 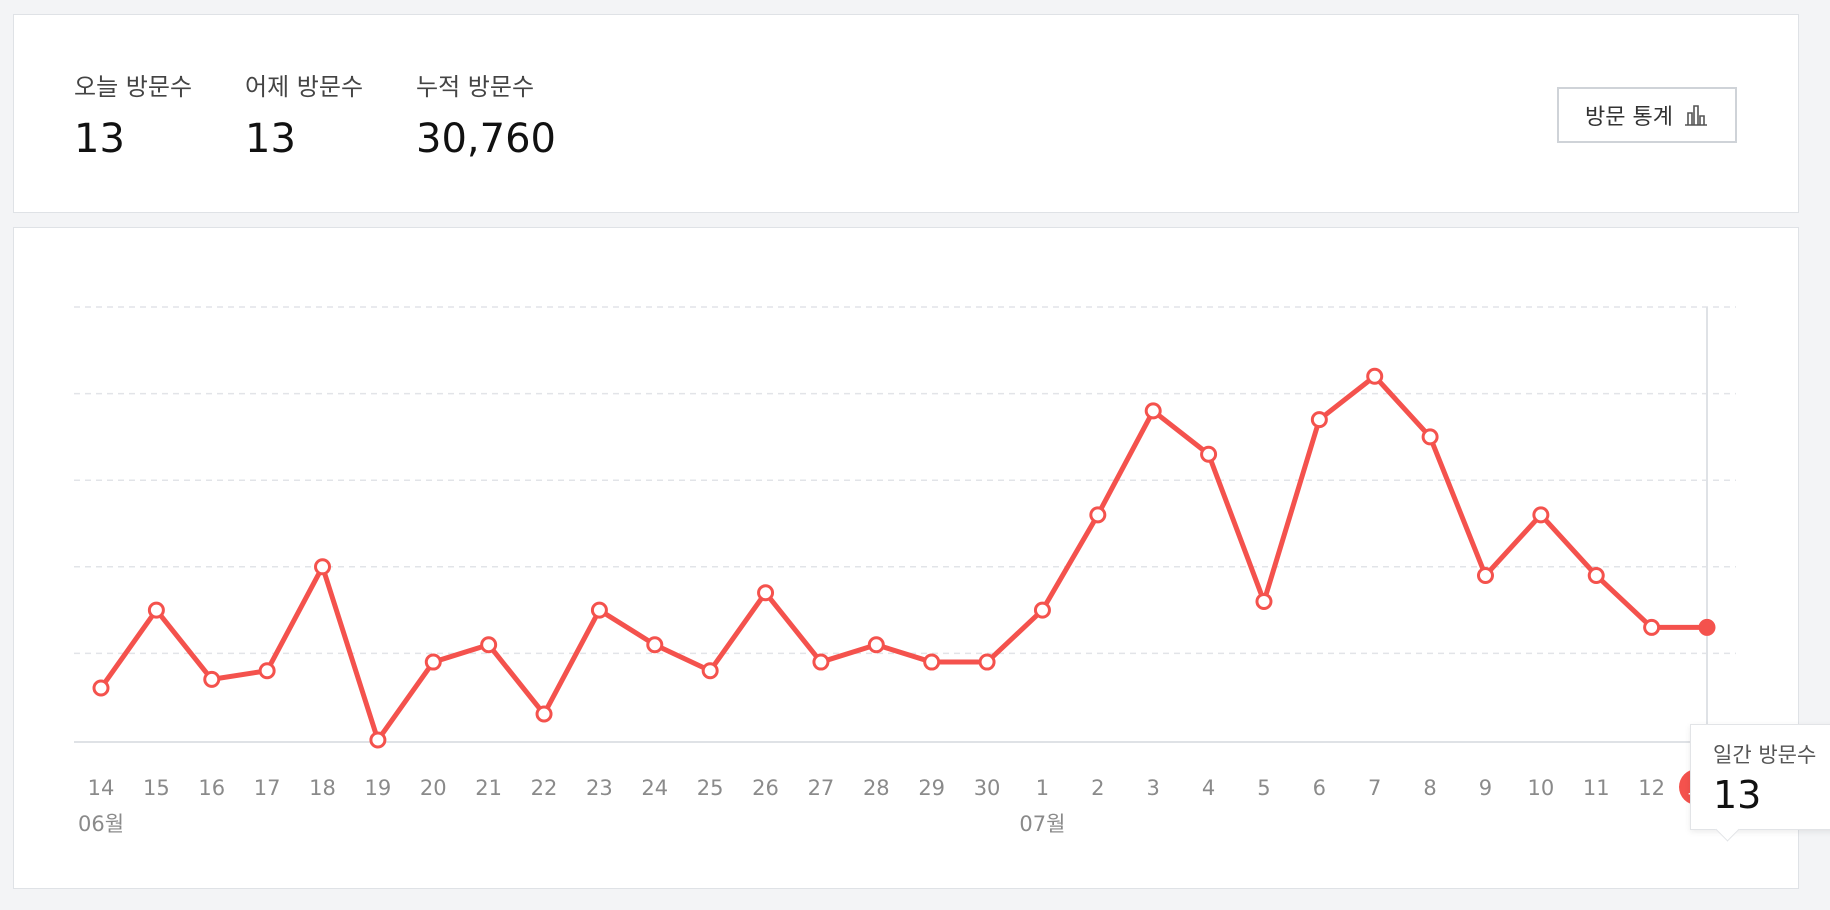 What do you see at coordinates (1737, 795) in the screenshot?
I see `tooltip-value: 13` at bounding box center [1737, 795].